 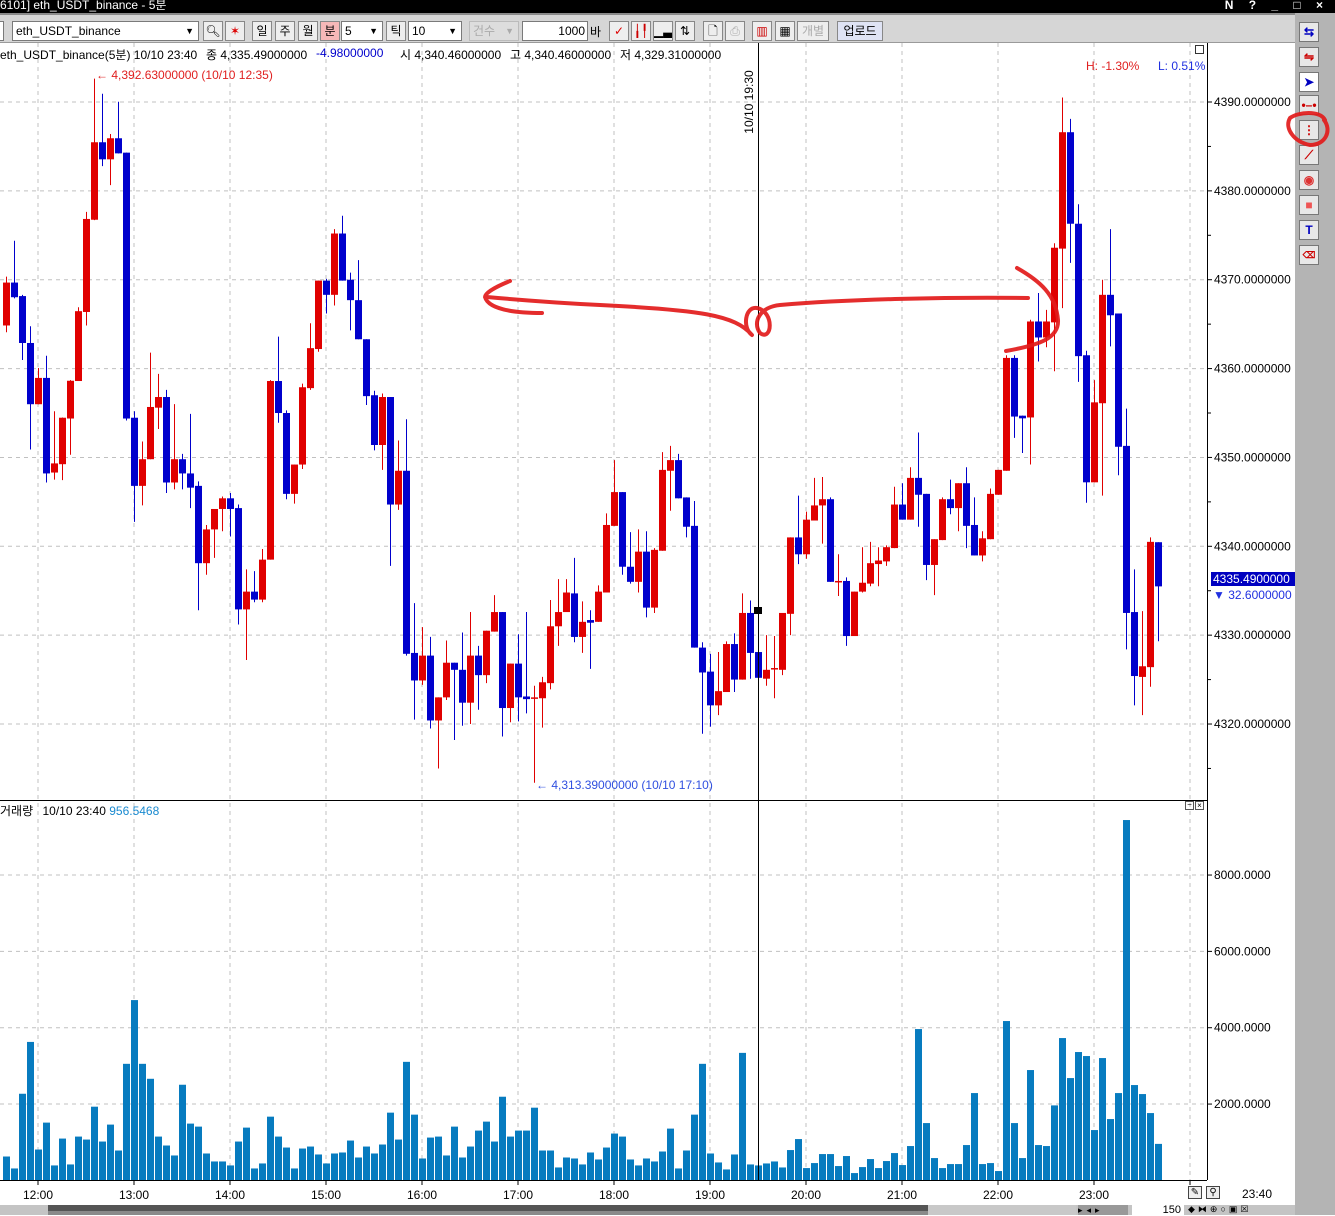 What do you see at coordinates (1002, 1210) in the screenshot?
I see `scroll-thumb` at bounding box center [1002, 1210].